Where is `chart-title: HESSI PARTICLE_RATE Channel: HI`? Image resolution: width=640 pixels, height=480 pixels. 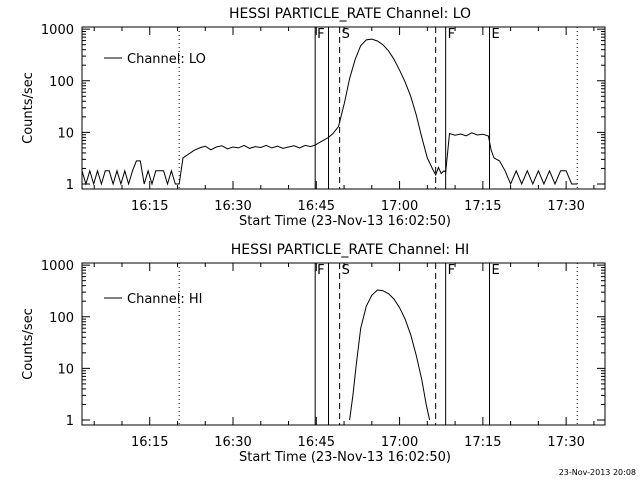
chart-title: HESSI PARTICLE_RATE Channel: HI is located at coordinates (350, 250).